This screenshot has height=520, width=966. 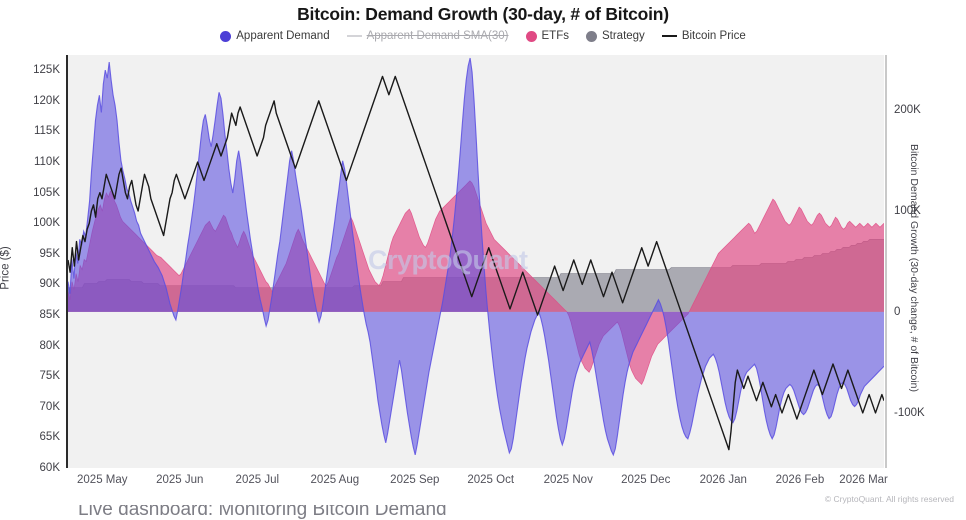 I want to click on y-axis-left-tick: 65K, so click(x=49, y=437).